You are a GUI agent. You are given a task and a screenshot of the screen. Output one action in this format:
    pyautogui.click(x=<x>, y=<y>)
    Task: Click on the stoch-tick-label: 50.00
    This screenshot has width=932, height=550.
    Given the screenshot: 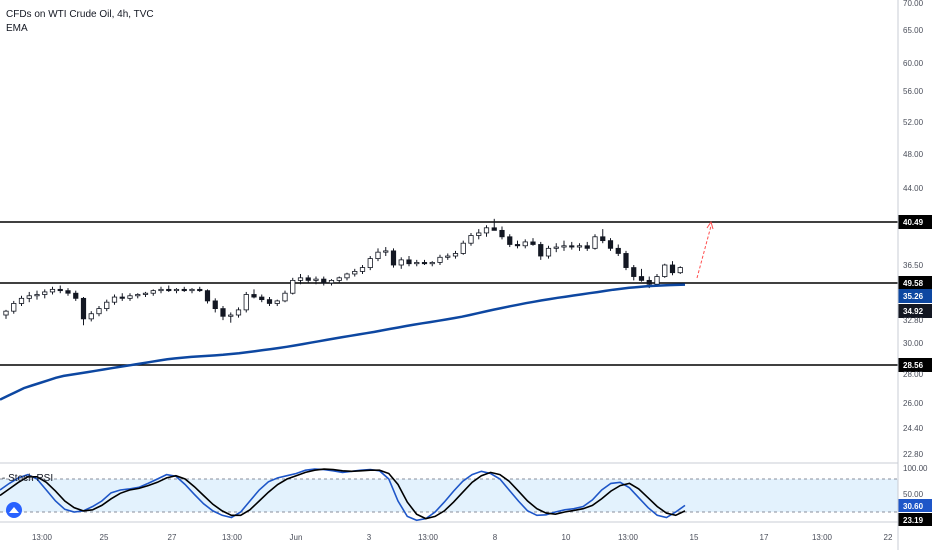 What is the action you would take?
    pyautogui.click(x=913, y=494)
    